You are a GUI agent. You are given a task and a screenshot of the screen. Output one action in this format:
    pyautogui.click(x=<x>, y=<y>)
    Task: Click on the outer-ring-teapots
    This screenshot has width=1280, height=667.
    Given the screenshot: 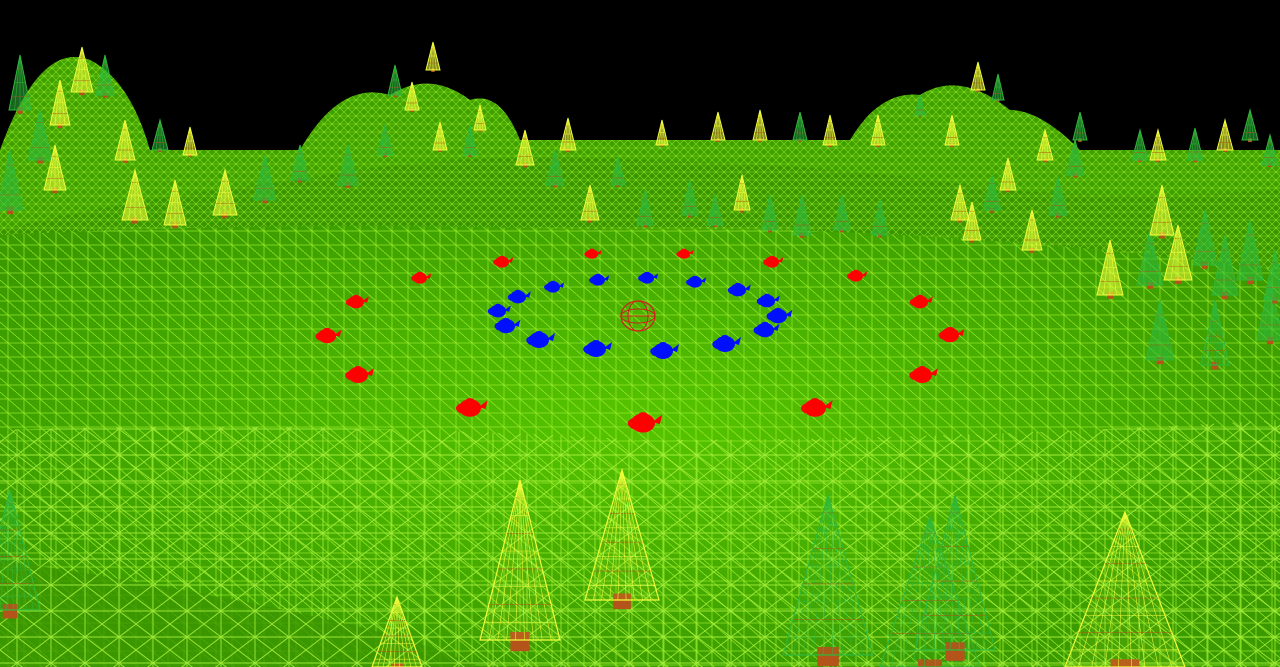 What is the action you would take?
    pyautogui.click(x=640, y=340)
    